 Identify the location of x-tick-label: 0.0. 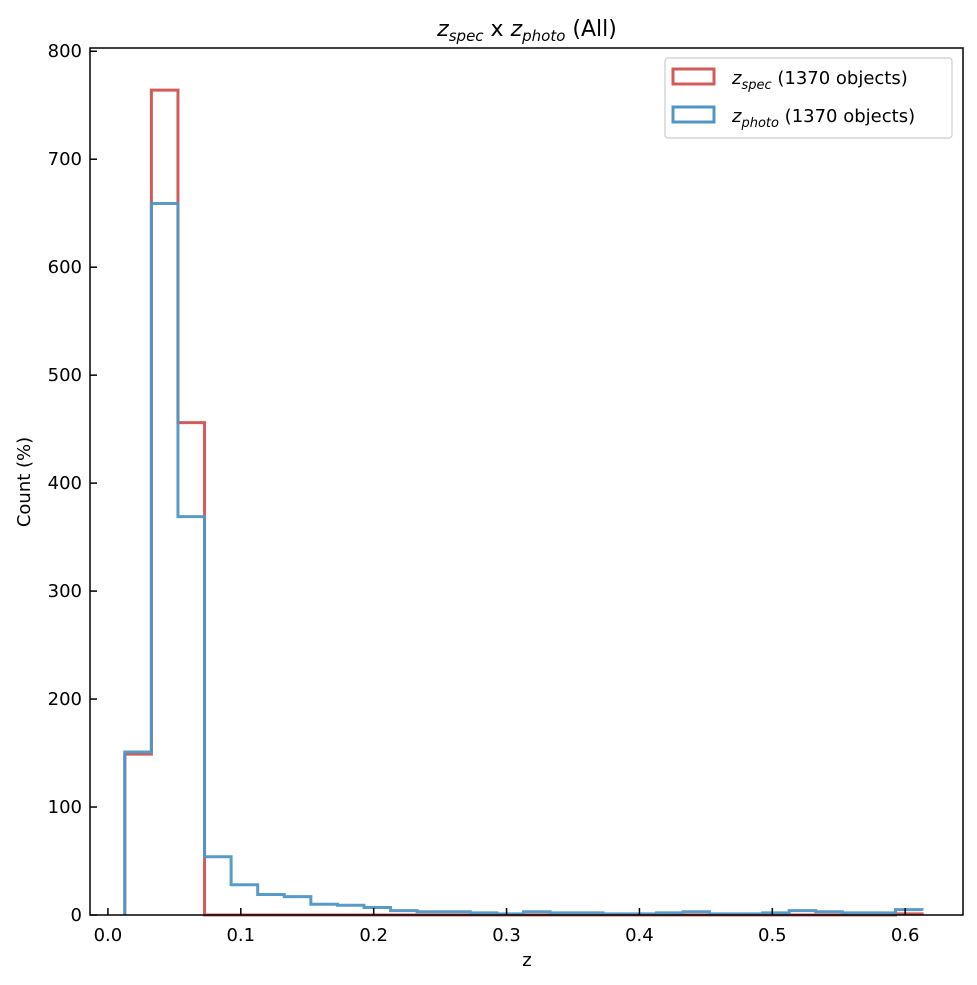
(108, 935).